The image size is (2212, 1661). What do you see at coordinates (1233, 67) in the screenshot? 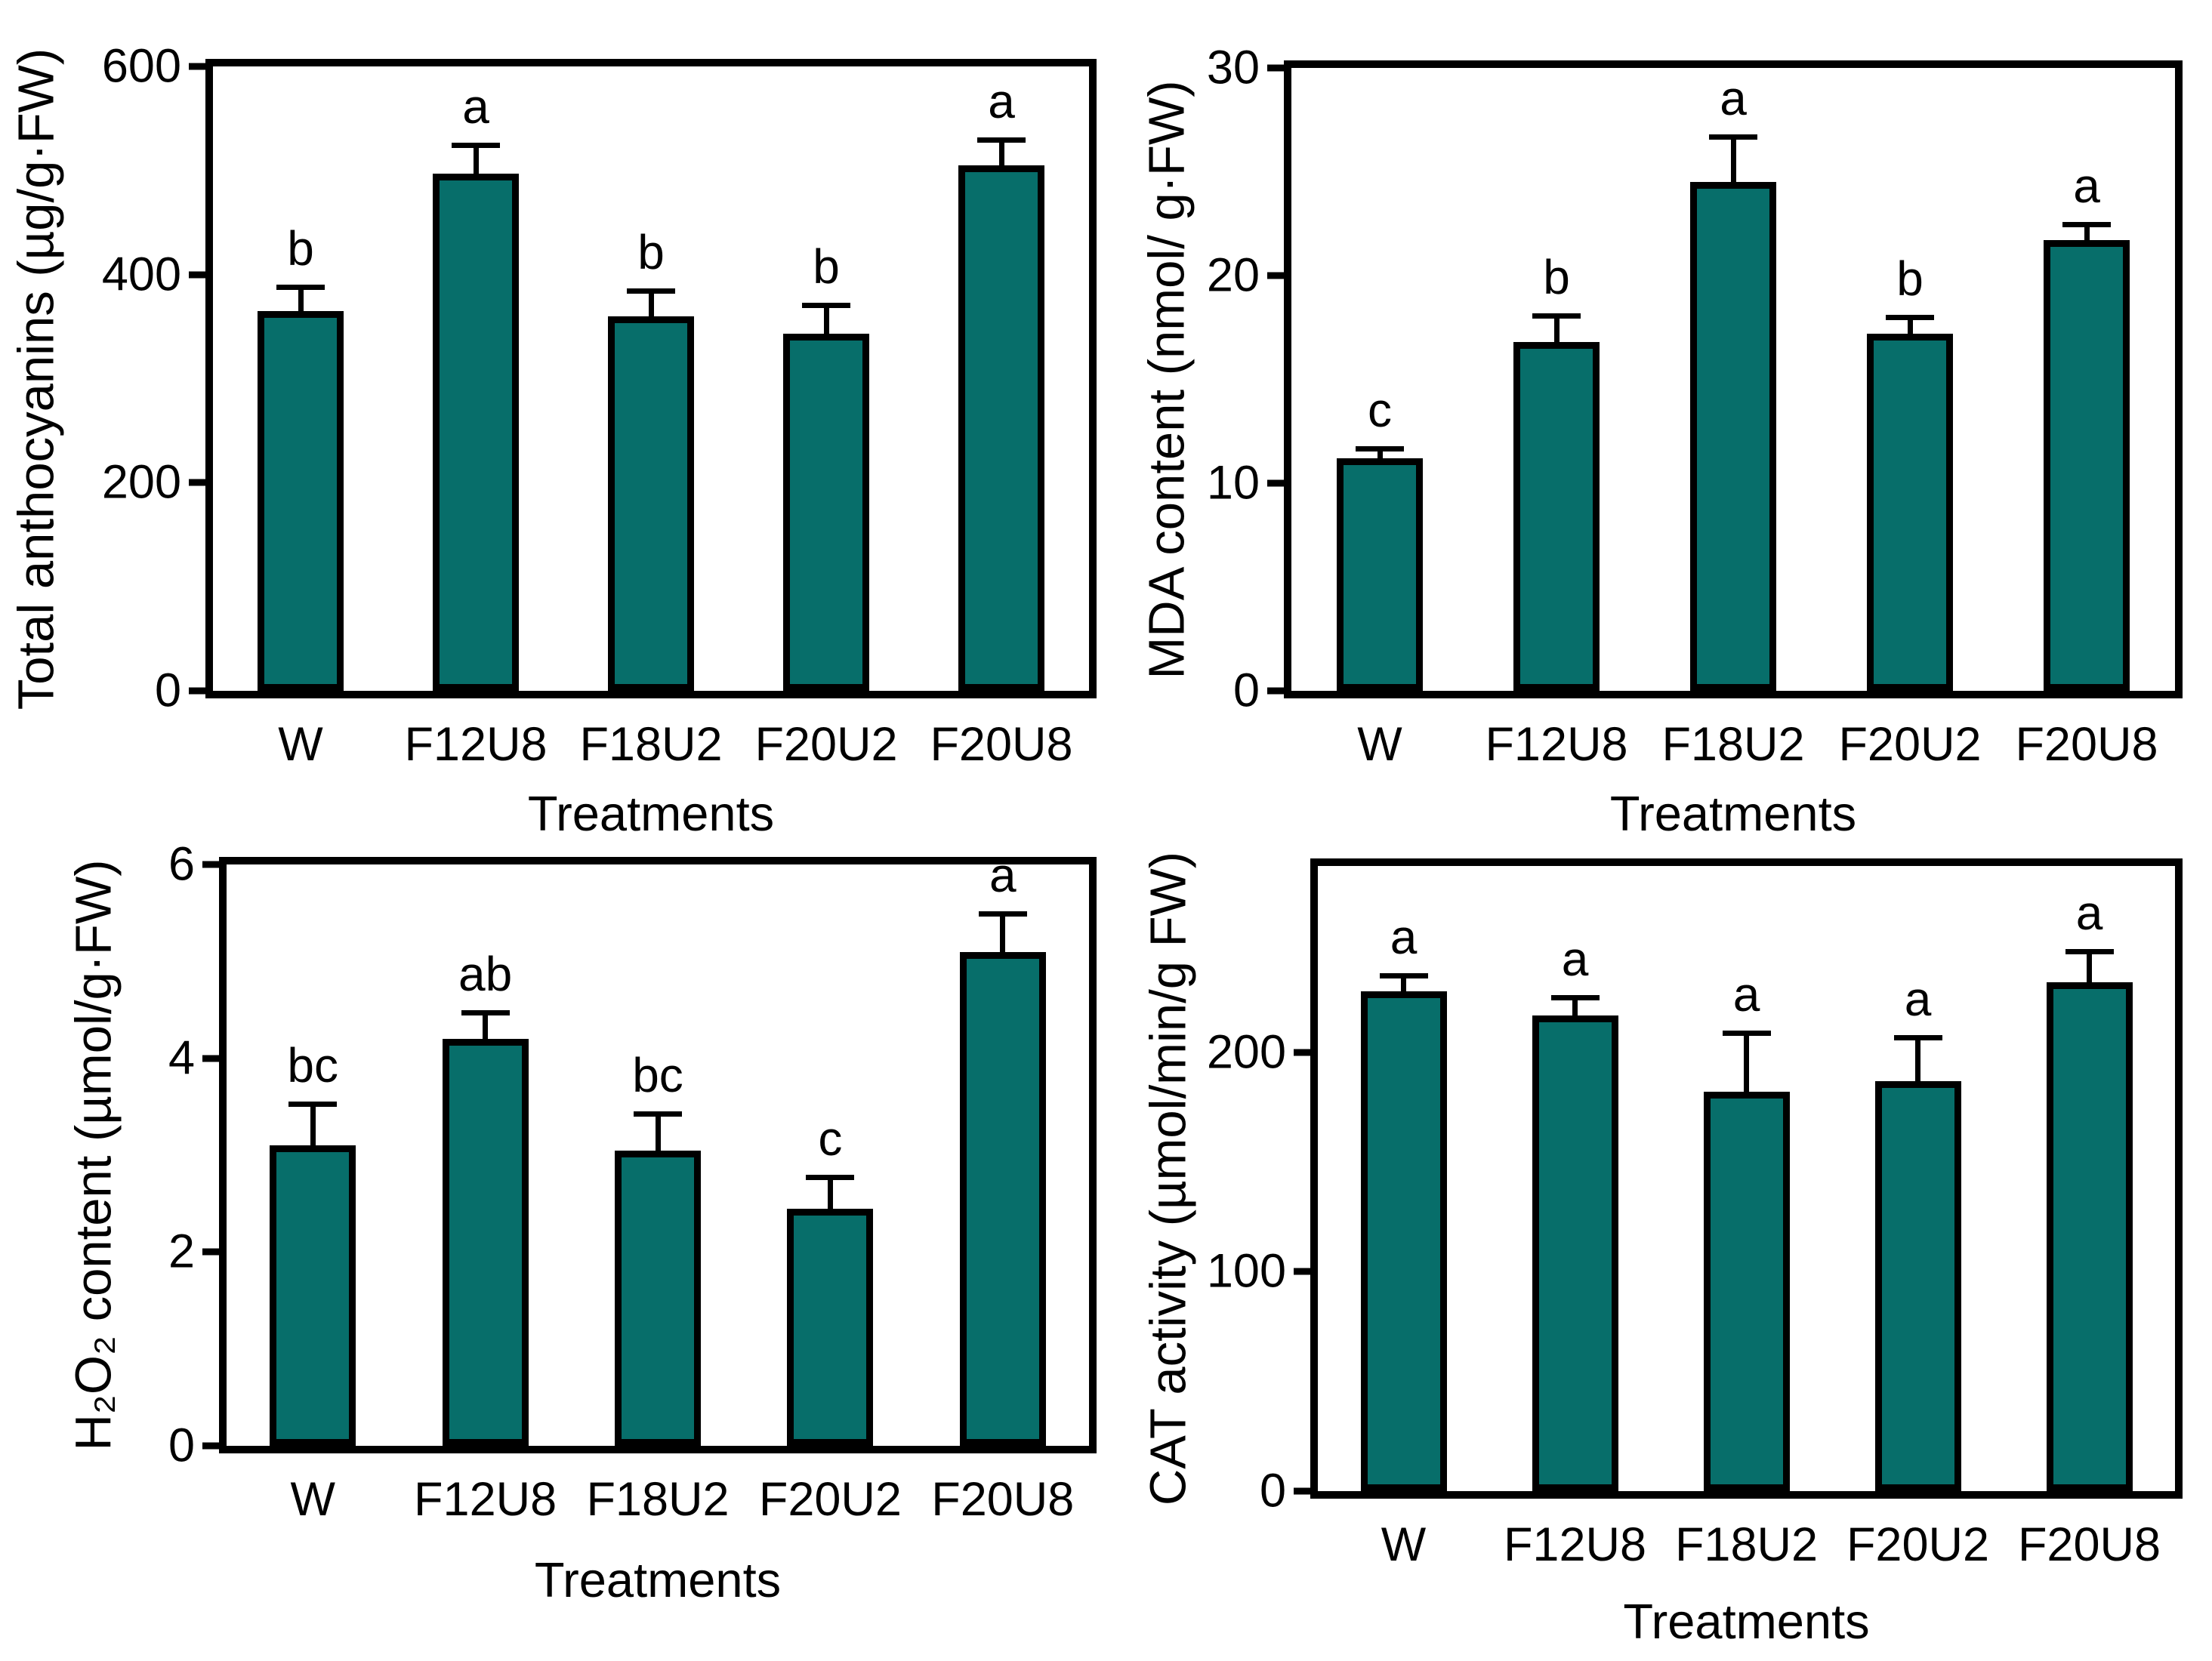
I see `y-tick-label: 30` at bounding box center [1233, 67].